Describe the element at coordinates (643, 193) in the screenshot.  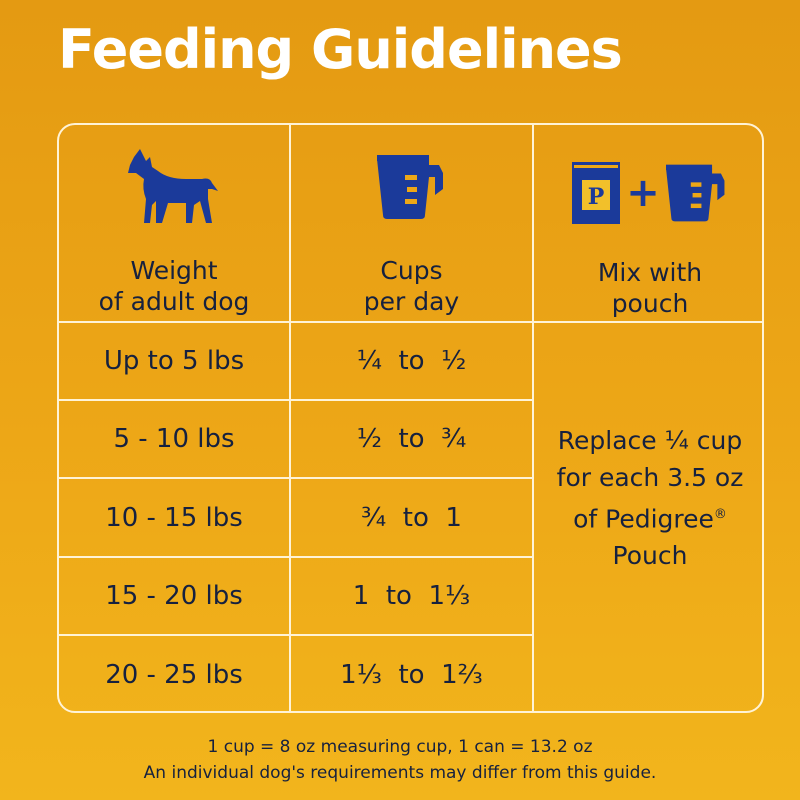
I see `plus-icon: +` at that location.